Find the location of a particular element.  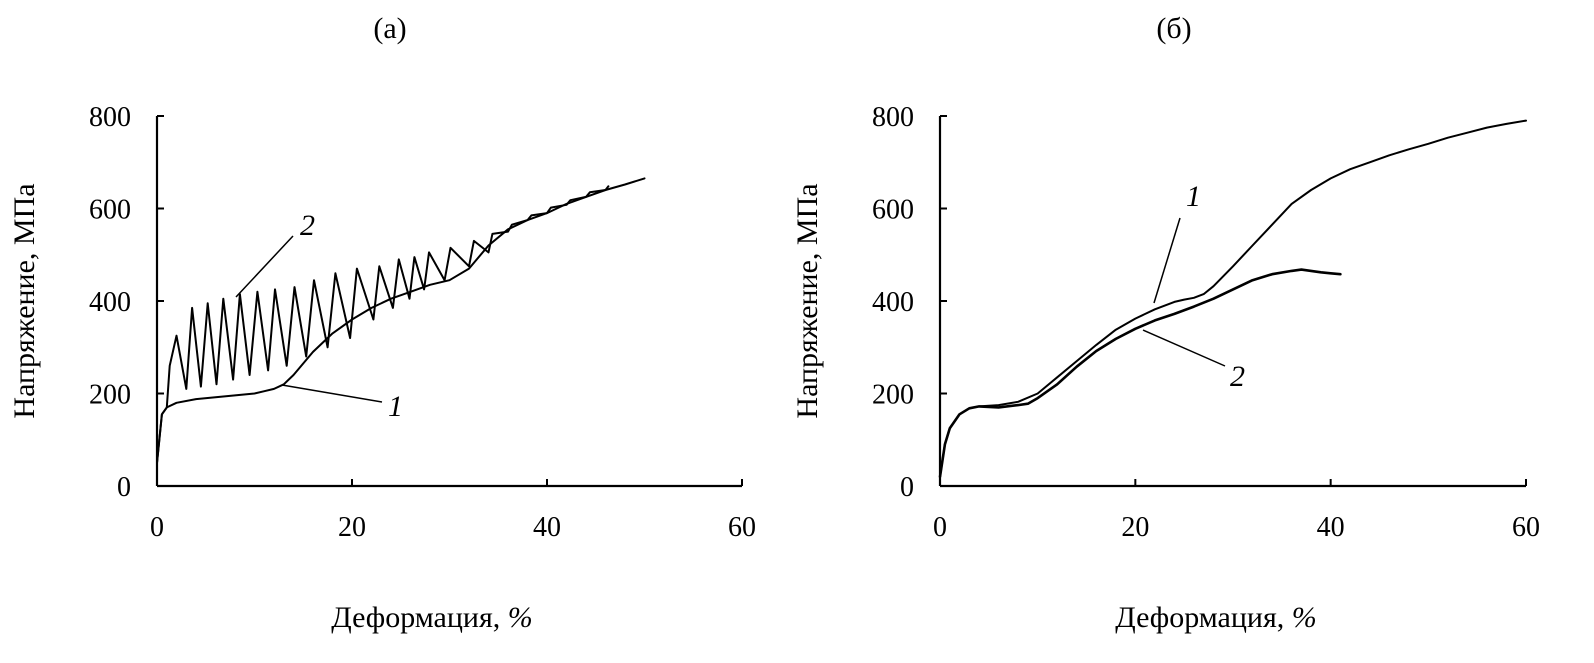

panel-label: (а) is located at coordinates (389, 28).